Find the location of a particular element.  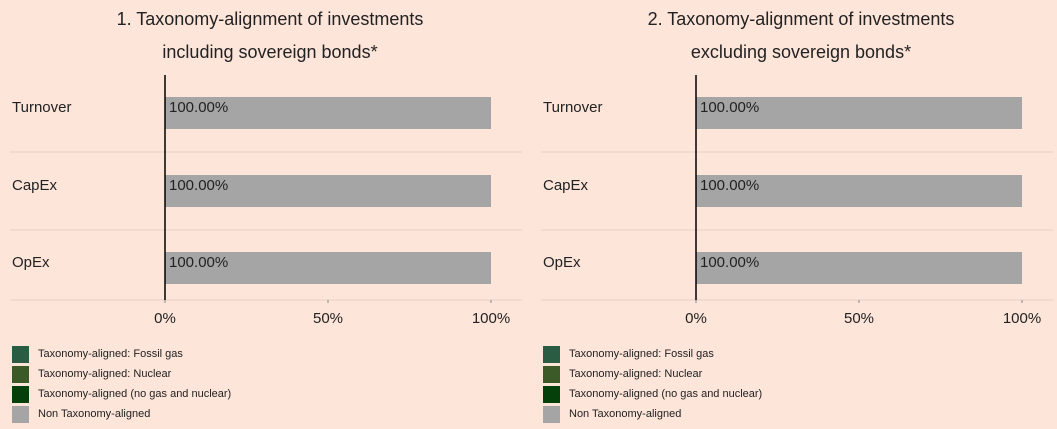

chart-title: 1. Taxonomy-alignment of investments is located at coordinates (270, 19).